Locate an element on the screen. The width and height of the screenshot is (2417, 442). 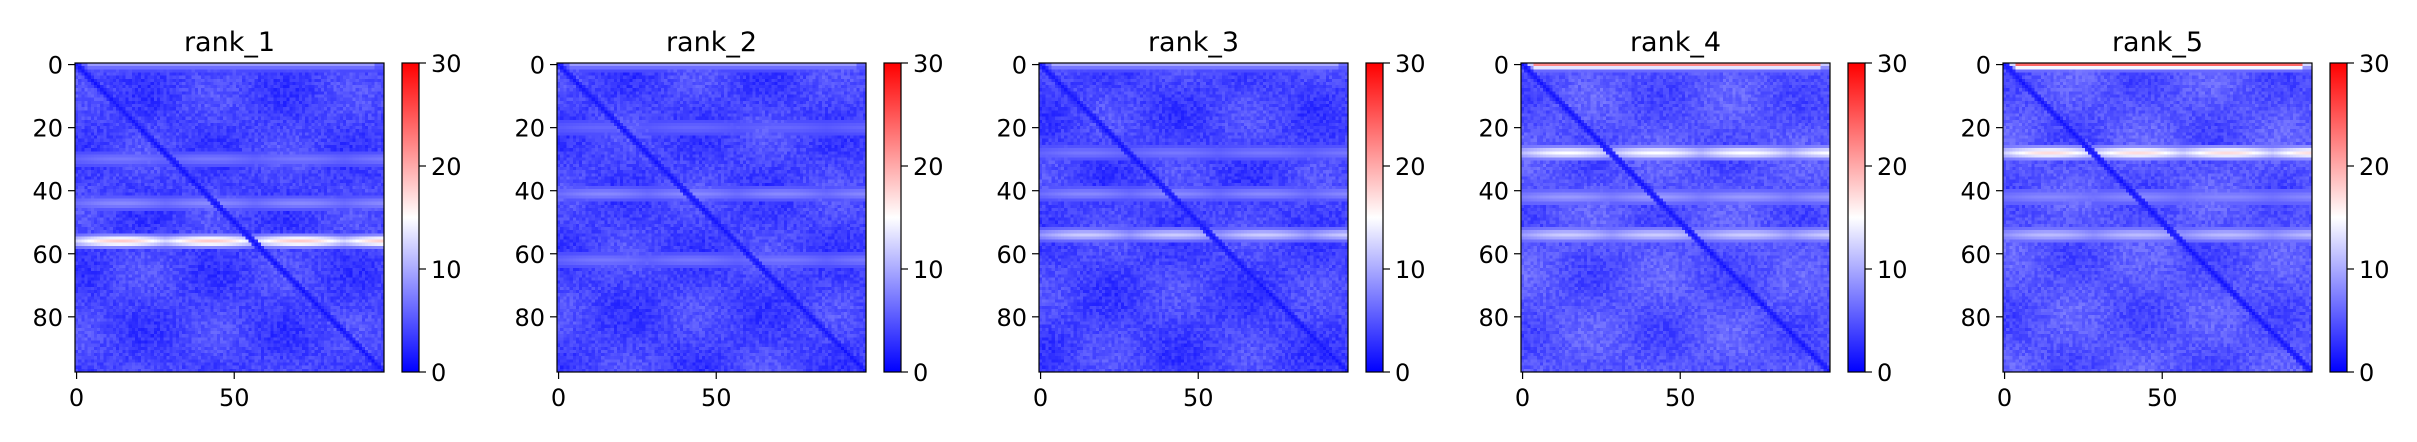
panel-title: rank_4 is located at coordinates (1675, 42).